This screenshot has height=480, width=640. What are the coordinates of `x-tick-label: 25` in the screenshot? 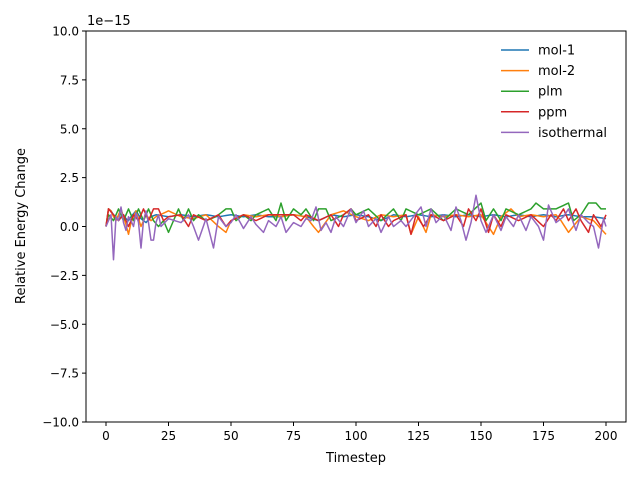 It's located at (168, 436).